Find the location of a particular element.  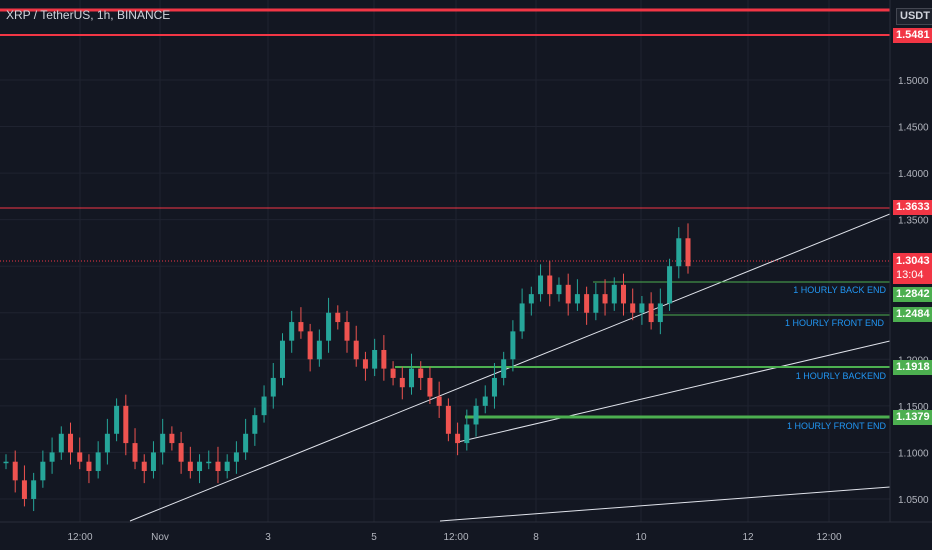

price-badge-1-5481: 1.5481 is located at coordinates (912, 35).